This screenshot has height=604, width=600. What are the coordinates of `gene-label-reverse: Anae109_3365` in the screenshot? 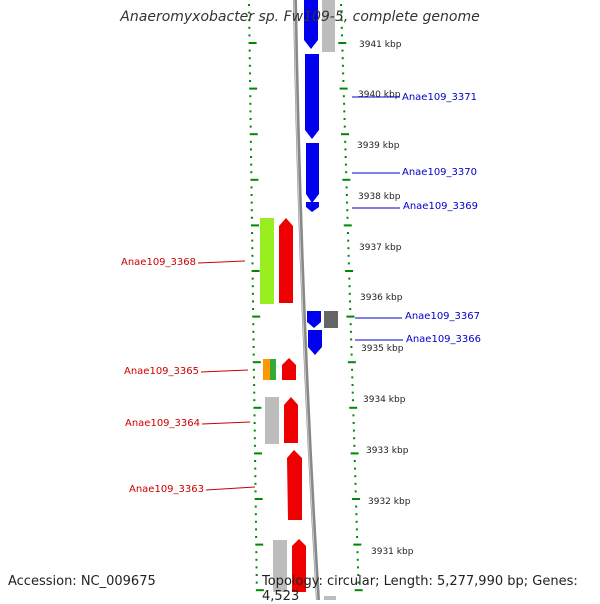 It's located at (161, 371).